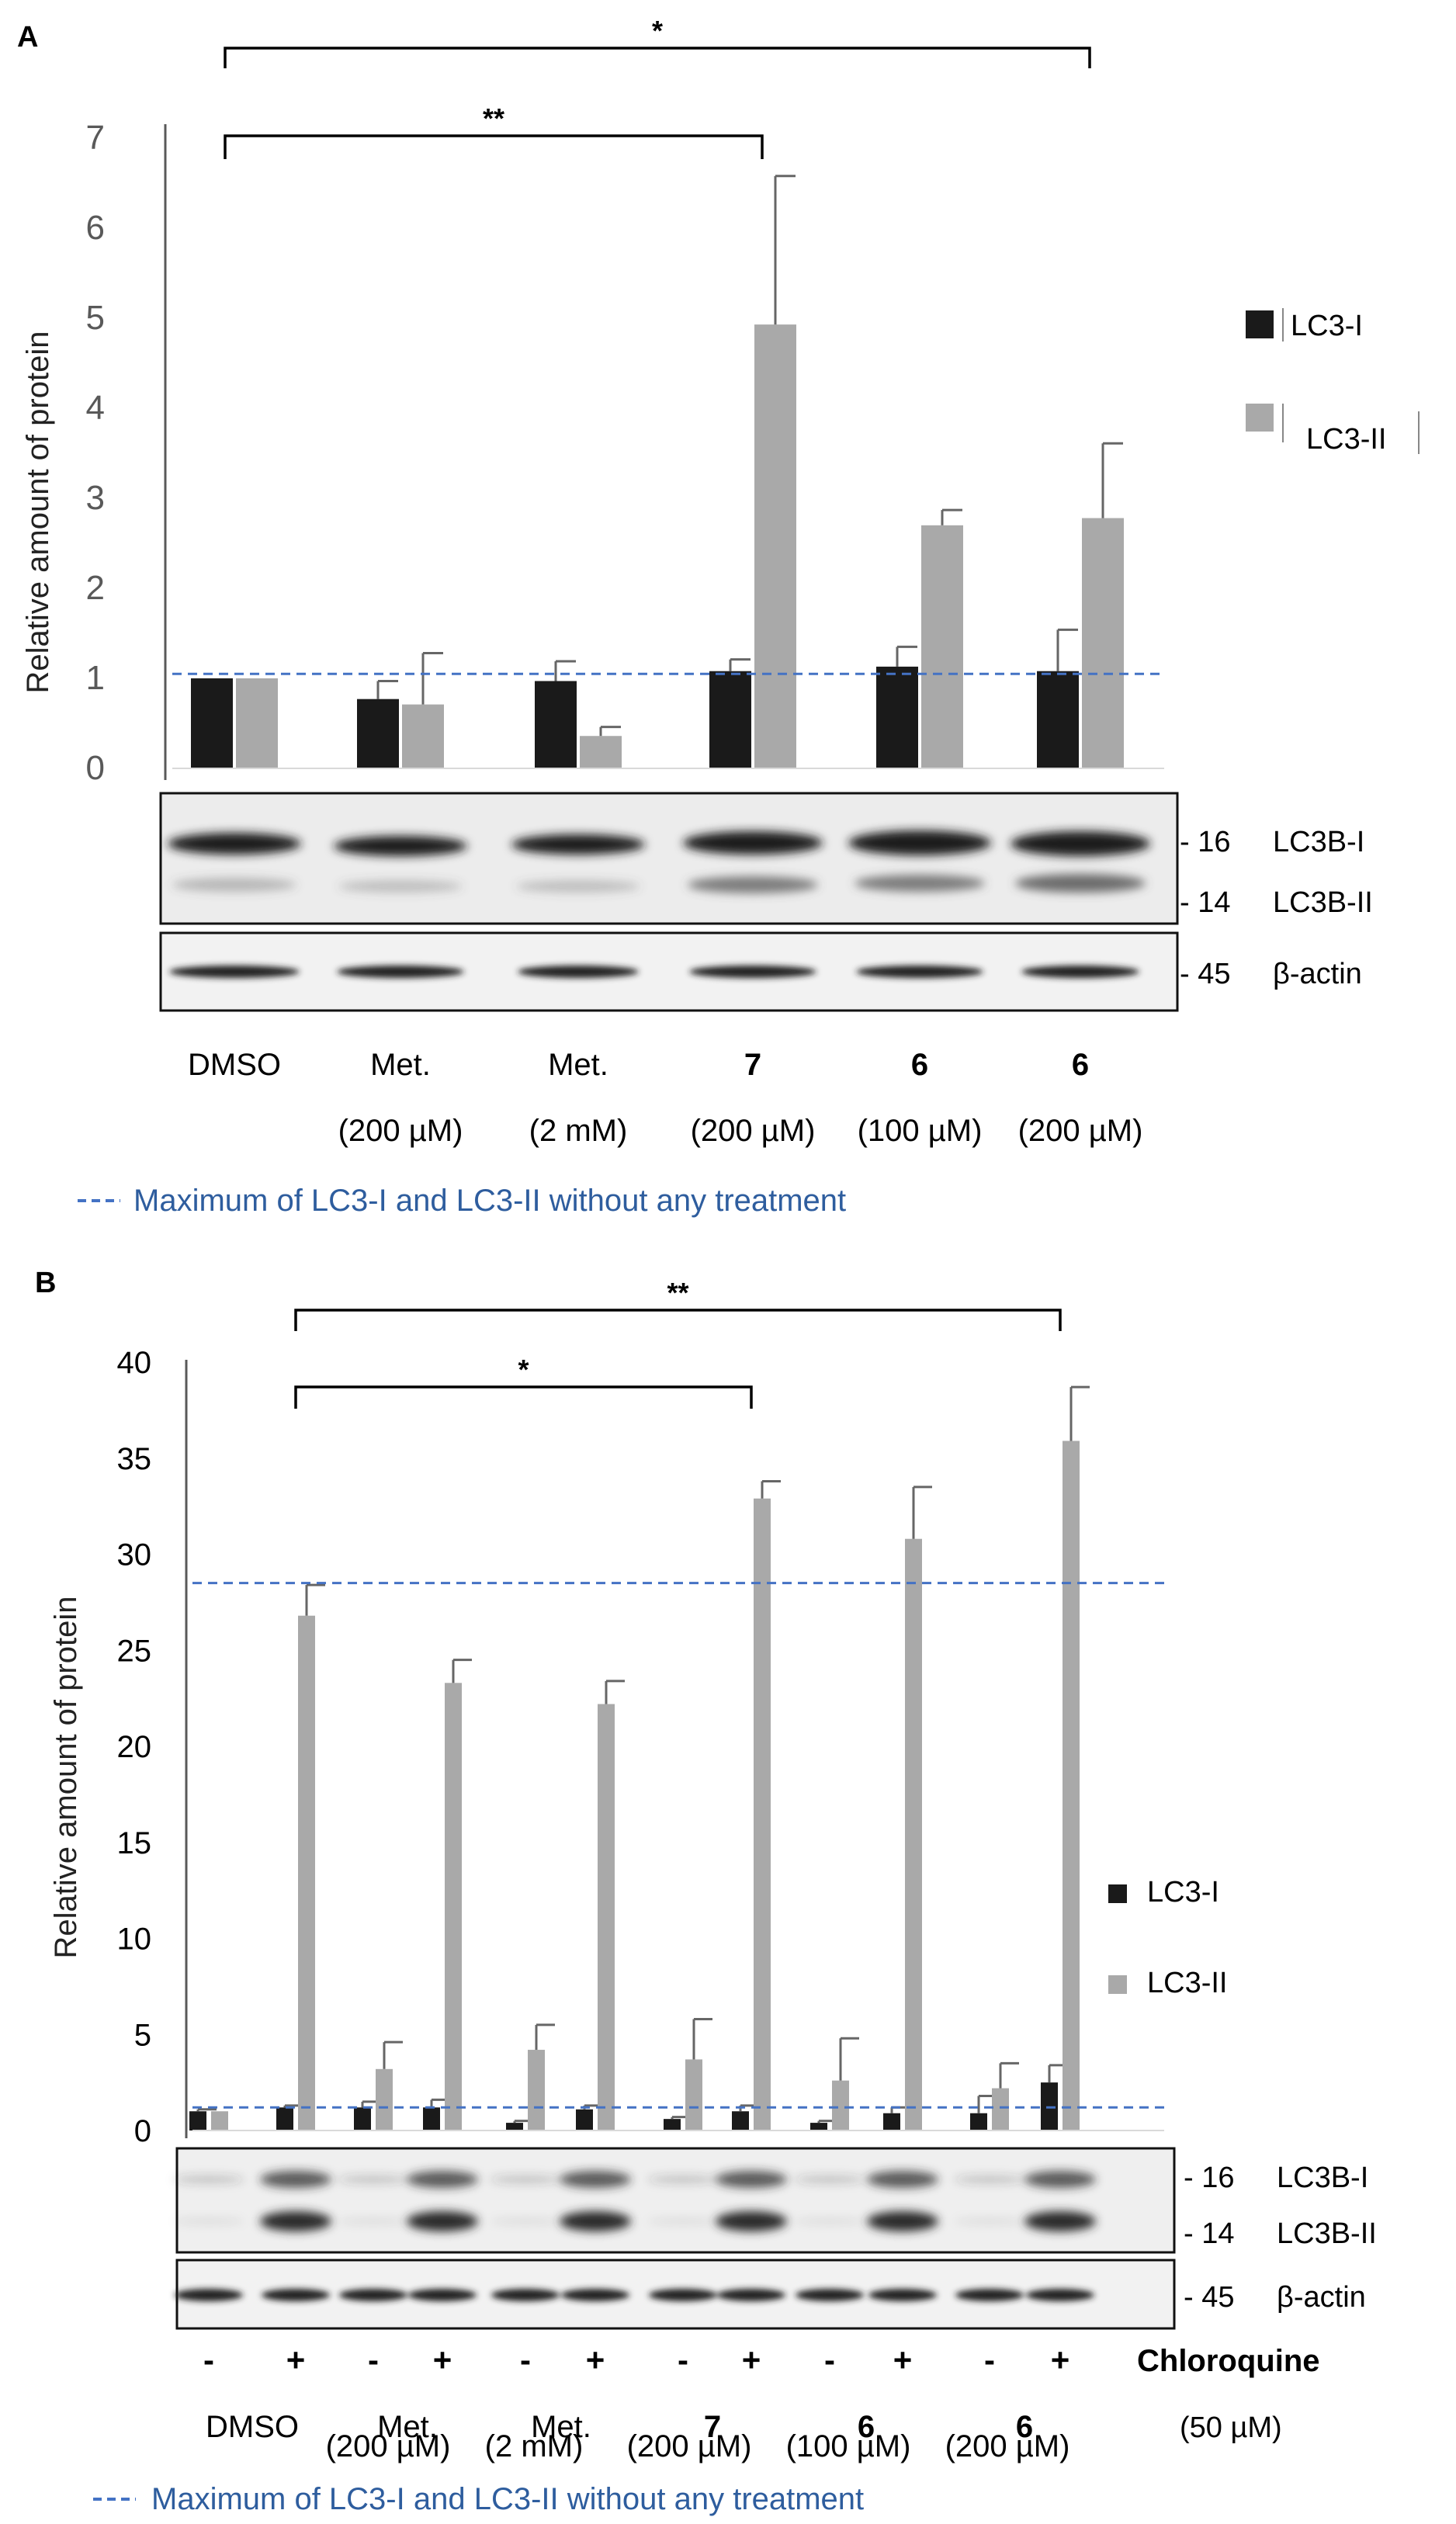 Image resolution: width=1456 pixels, height=2524 pixels. What do you see at coordinates (1209, 2233) in the screenshot?
I see `blot-b-marker-14: - 14` at bounding box center [1209, 2233].